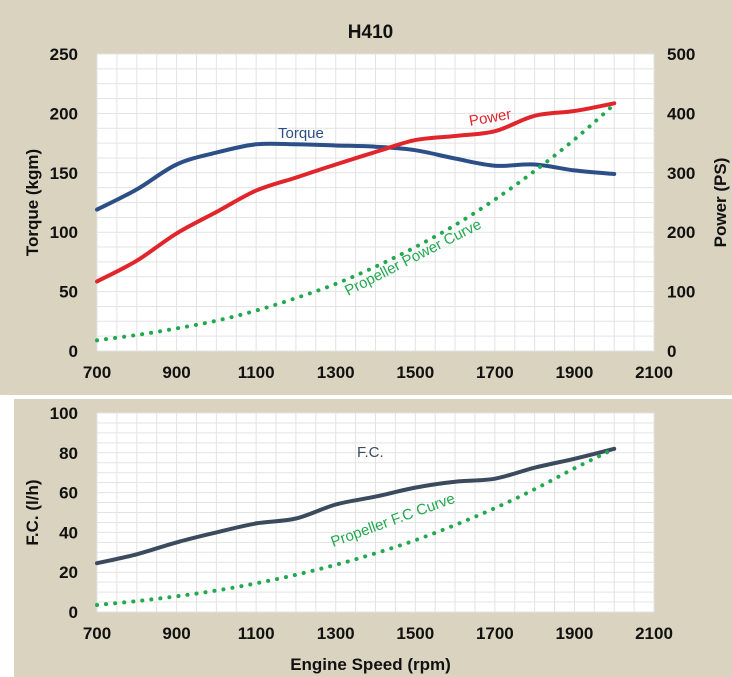  Describe the element at coordinates (681, 113) in the screenshot. I see `y-tick-label-right: 400` at that location.